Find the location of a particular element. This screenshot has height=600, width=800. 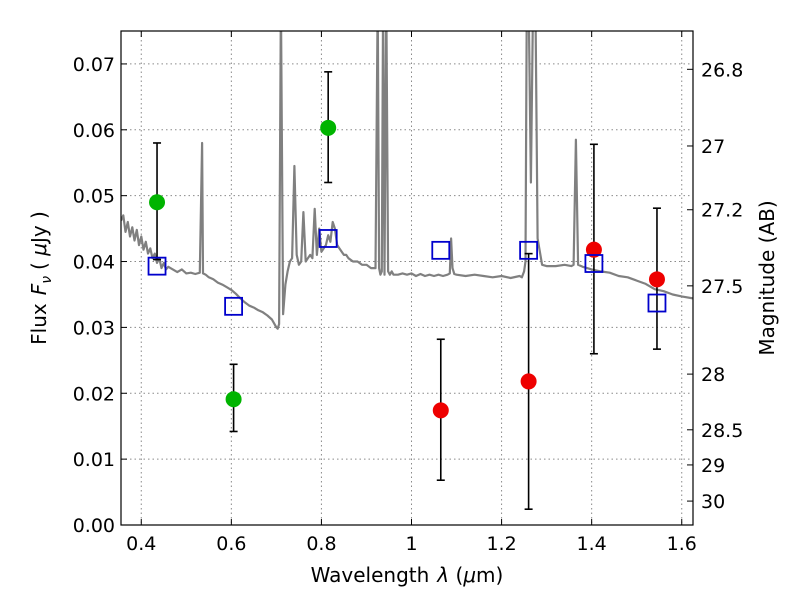

x-tick-label: 0.6 is located at coordinates (231, 544).